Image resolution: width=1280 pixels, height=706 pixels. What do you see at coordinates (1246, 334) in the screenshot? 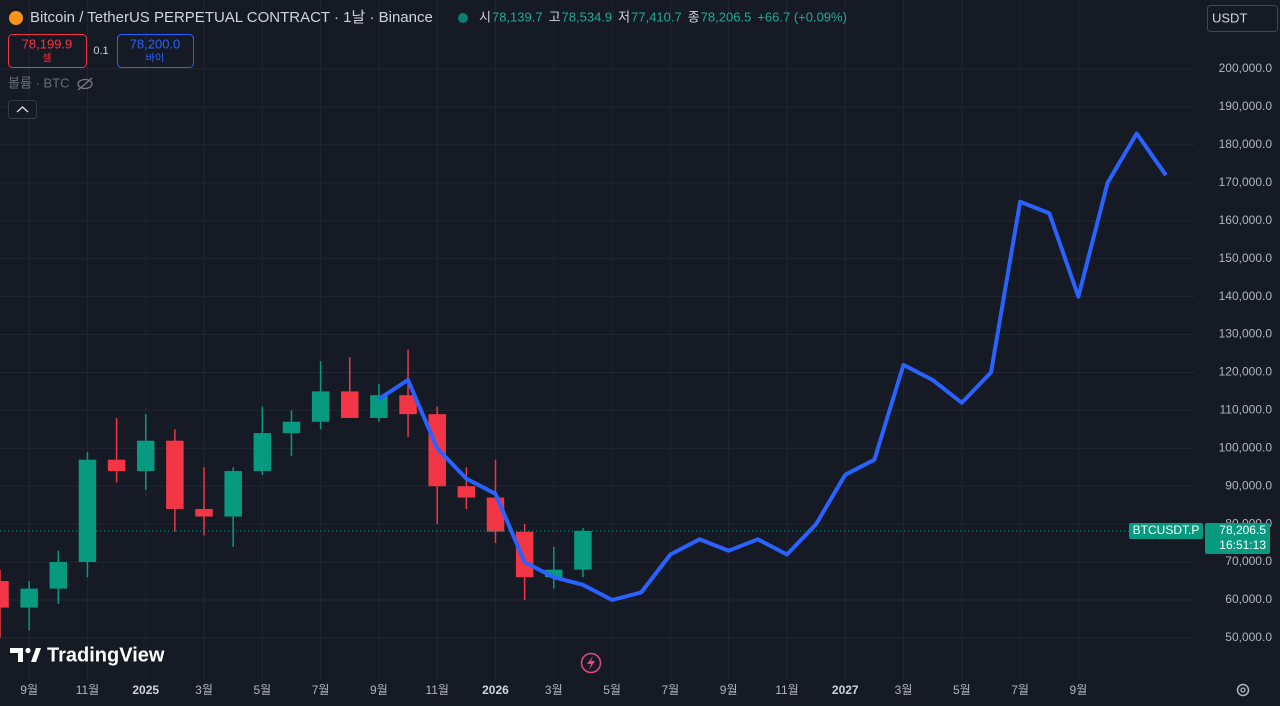
I see `y-tick-label: 130,000.0` at bounding box center [1246, 334].